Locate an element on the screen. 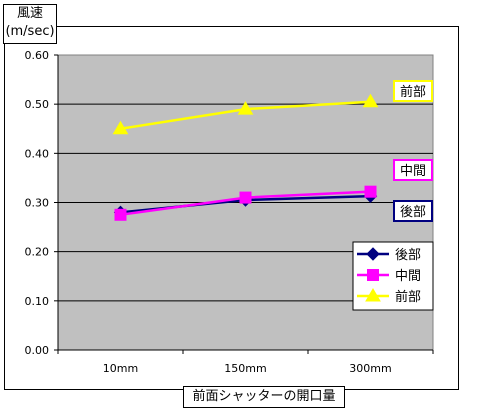  y-tick-label: 0.40 is located at coordinates (37, 153).